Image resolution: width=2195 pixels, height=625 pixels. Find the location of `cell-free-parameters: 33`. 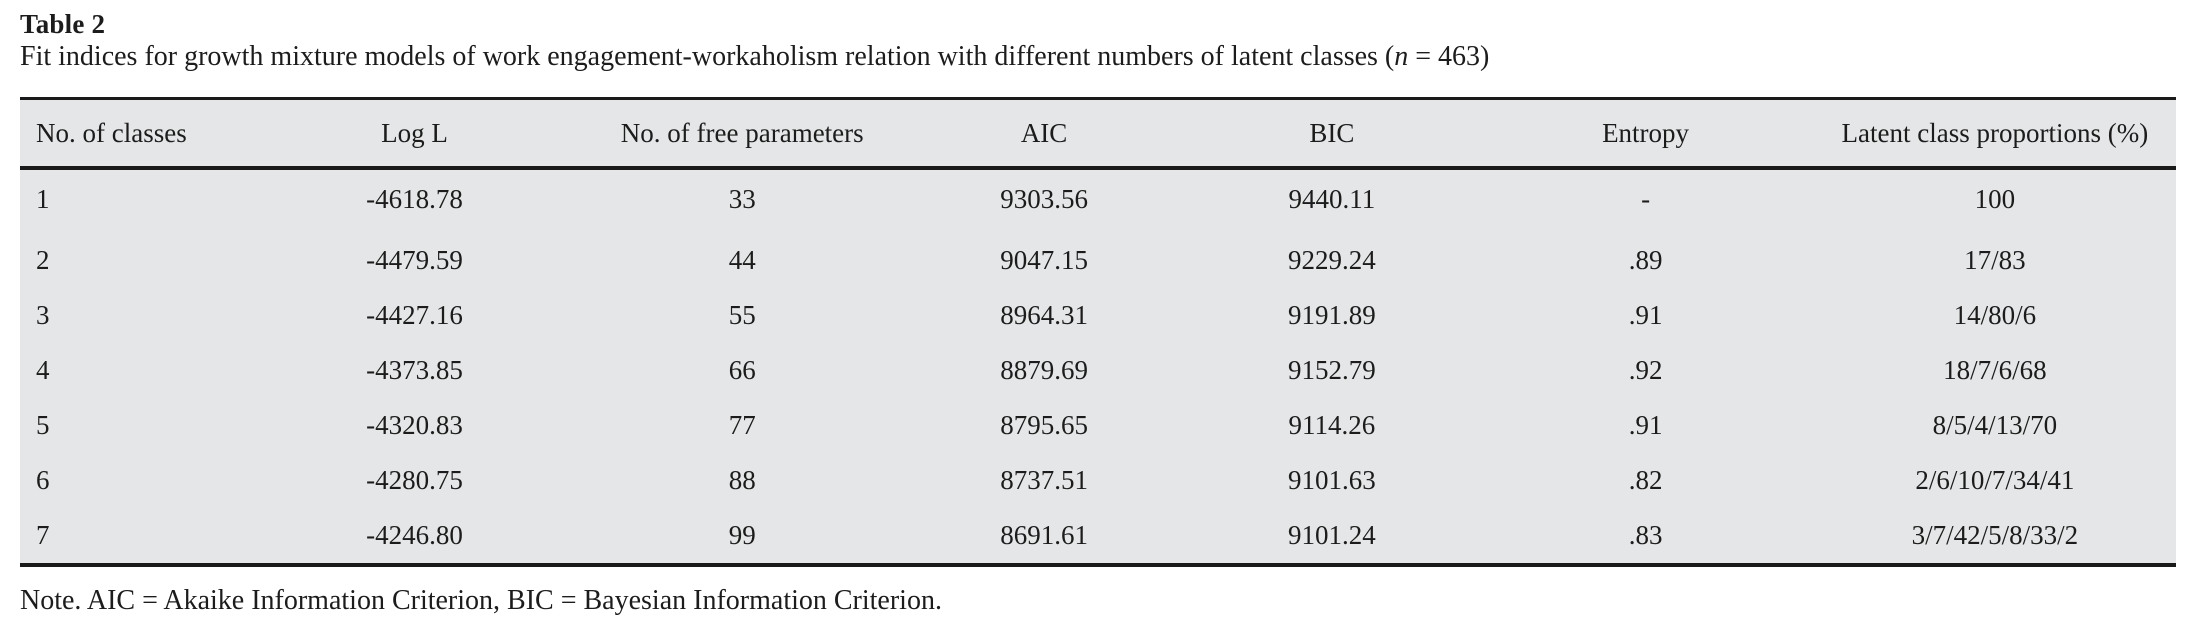

cell-free-parameters: 33 is located at coordinates (742, 199).